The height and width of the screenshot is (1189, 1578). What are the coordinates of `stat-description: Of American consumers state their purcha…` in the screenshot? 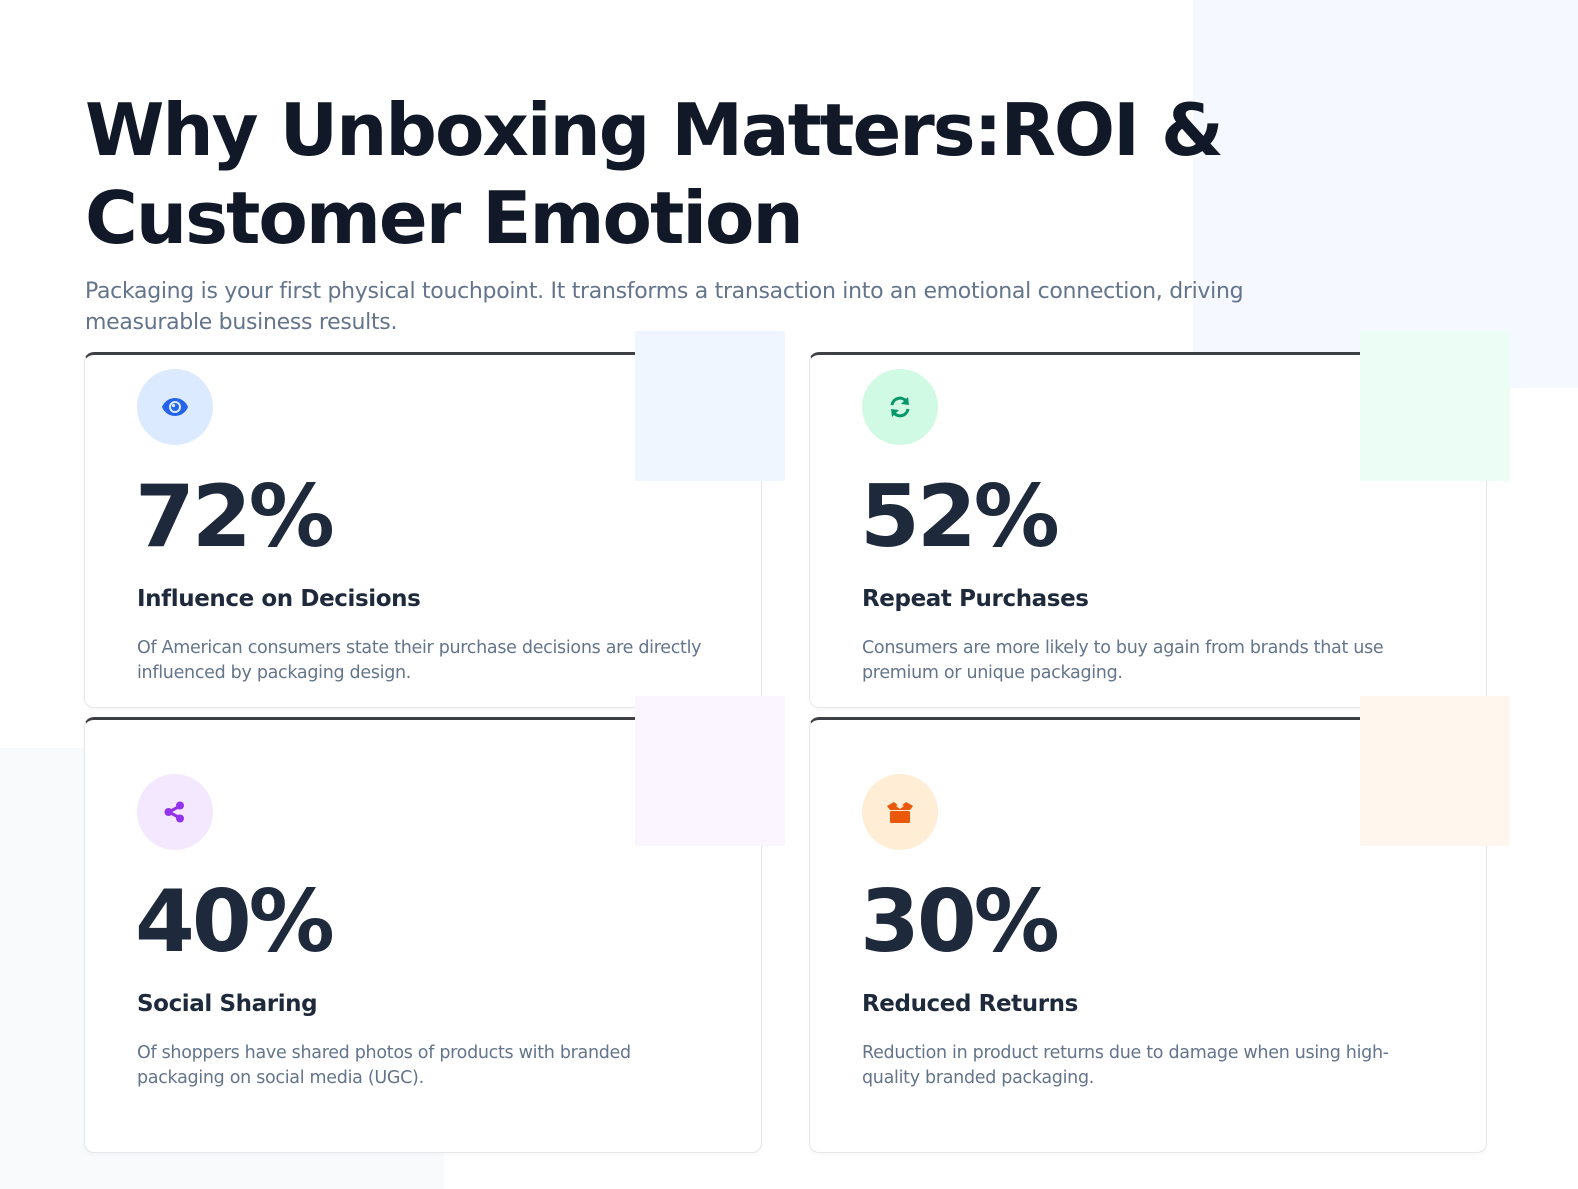 It's located at (419, 660).